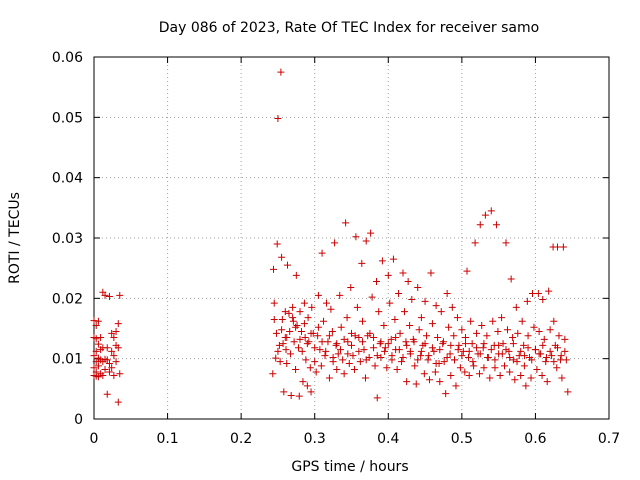 Image resolution: width=640 pixels, height=480 pixels. What do you see at coordinates (78, 420) in the screenshot?
I see `y-tick-label: 0` at bounding box center [78, 420].